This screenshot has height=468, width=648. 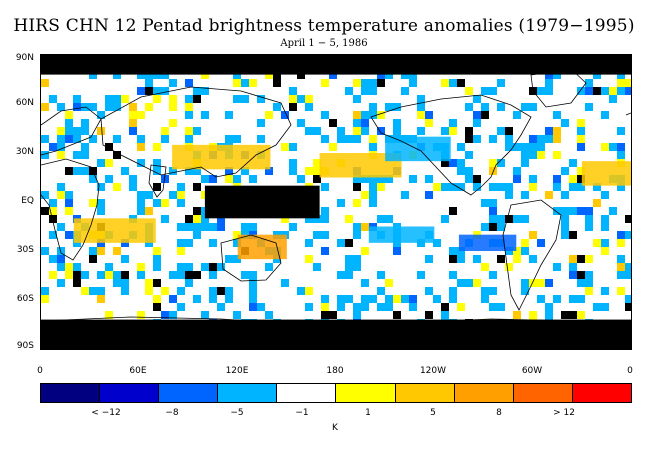 What do you see at coordinates (335, 371) in the screenshot?
I see `lon-label-180: 180` at bounding box center [335, 371].